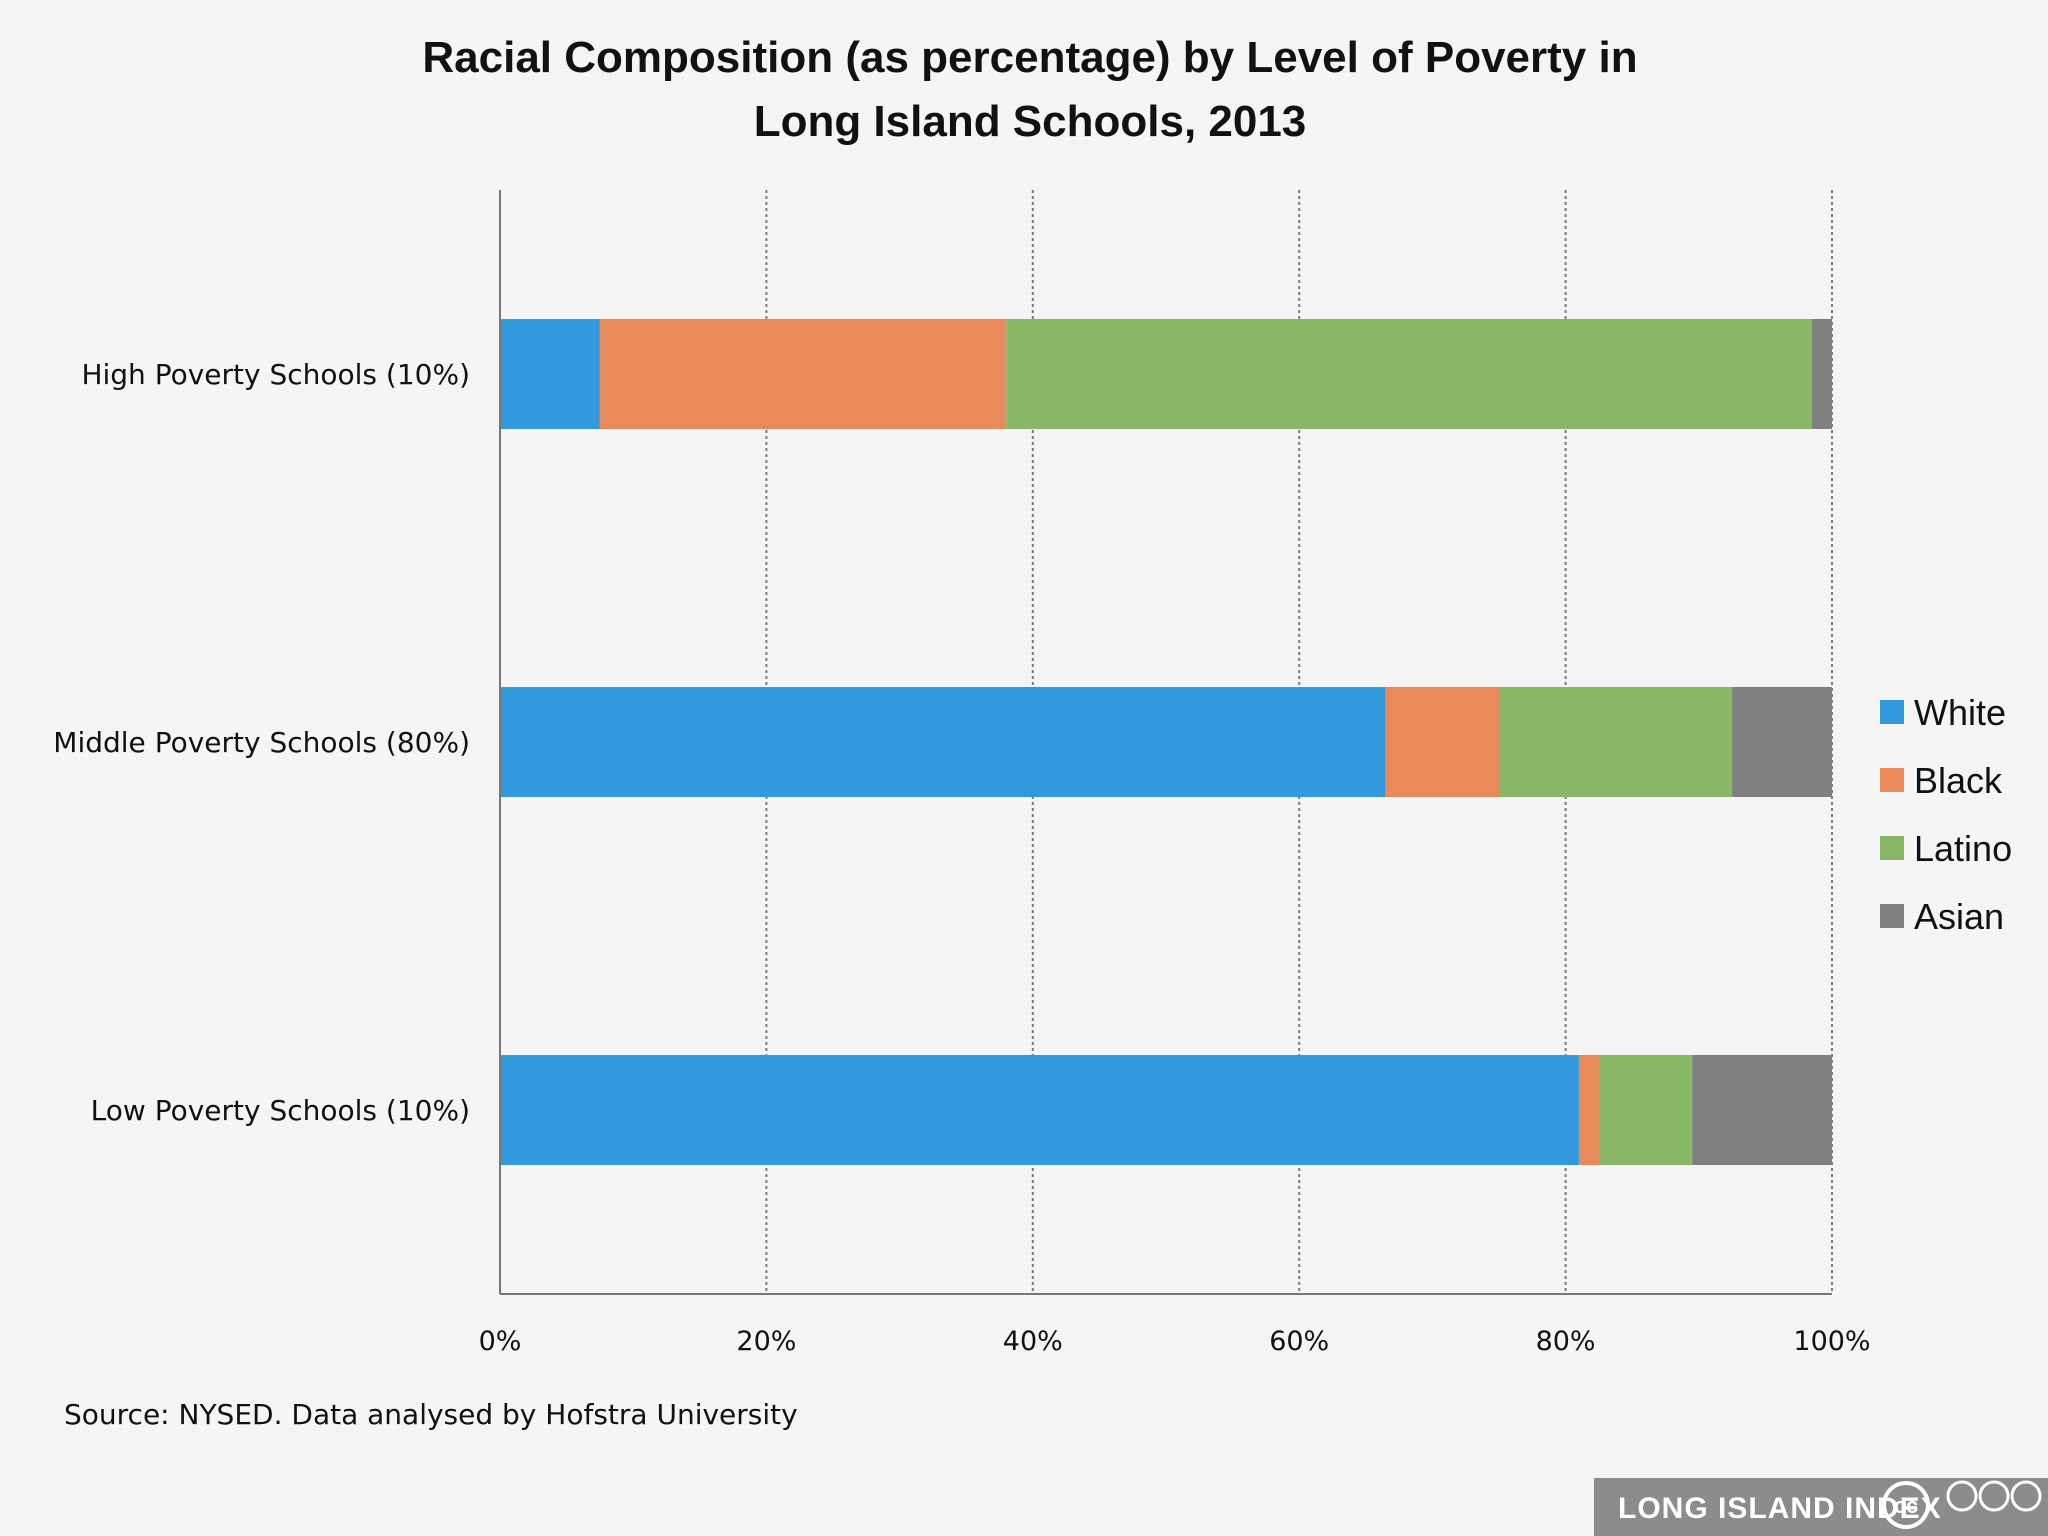 The image size is (2048, 1536). What do you see at coordinates (1566, 1341) in the screenshot?
I see `x-tick-label-4: 80%` at bounding box center [1566, 1341].